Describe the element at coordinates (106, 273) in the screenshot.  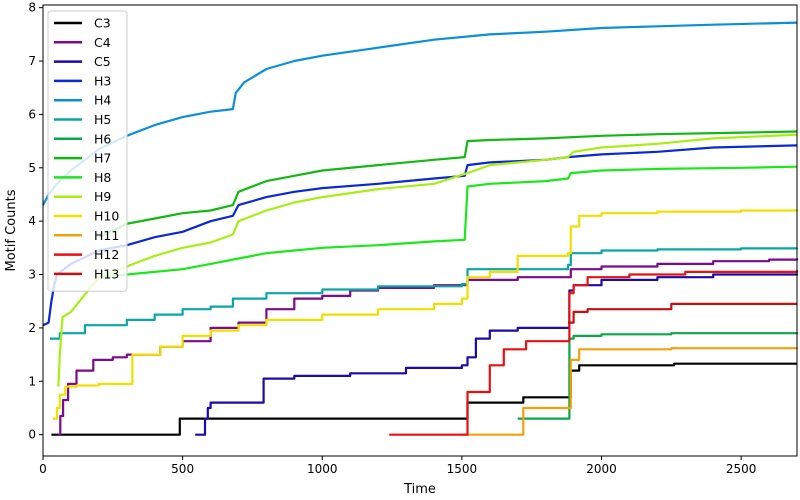
I see `legend-label-h13: H13` at that location.